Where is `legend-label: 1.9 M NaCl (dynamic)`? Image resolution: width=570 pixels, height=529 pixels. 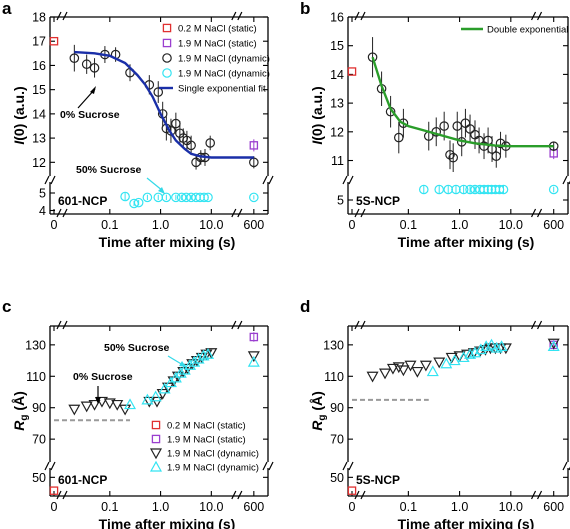 legend-label: 1.9 M NaCl (dynamic) is located at coordinates (224, 74).